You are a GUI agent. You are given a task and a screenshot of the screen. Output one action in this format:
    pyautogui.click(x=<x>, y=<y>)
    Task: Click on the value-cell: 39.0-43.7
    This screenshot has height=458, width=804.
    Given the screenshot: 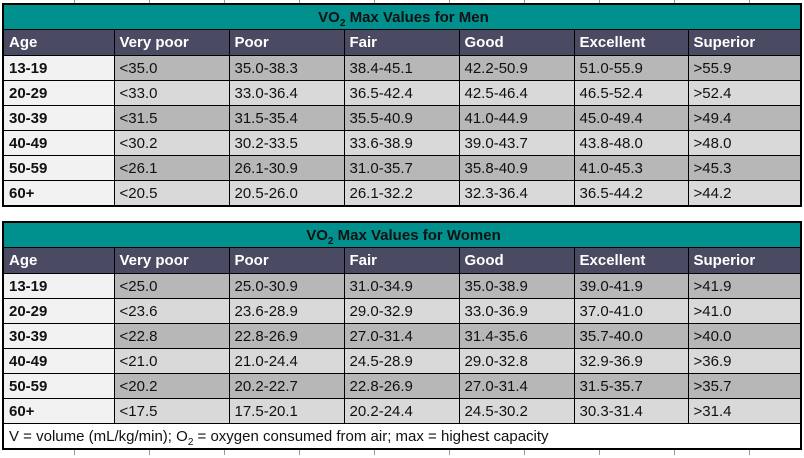 What is the action you would take?
    pyautogui.click(x=516, y=143)
    